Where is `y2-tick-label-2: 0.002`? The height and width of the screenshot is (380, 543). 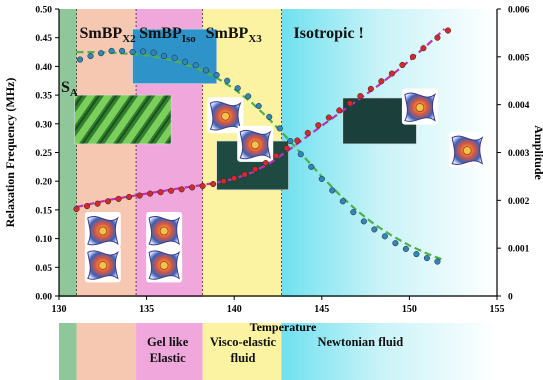 y2-tick-label-2: 0.002 is located at coordinates (519, 202).